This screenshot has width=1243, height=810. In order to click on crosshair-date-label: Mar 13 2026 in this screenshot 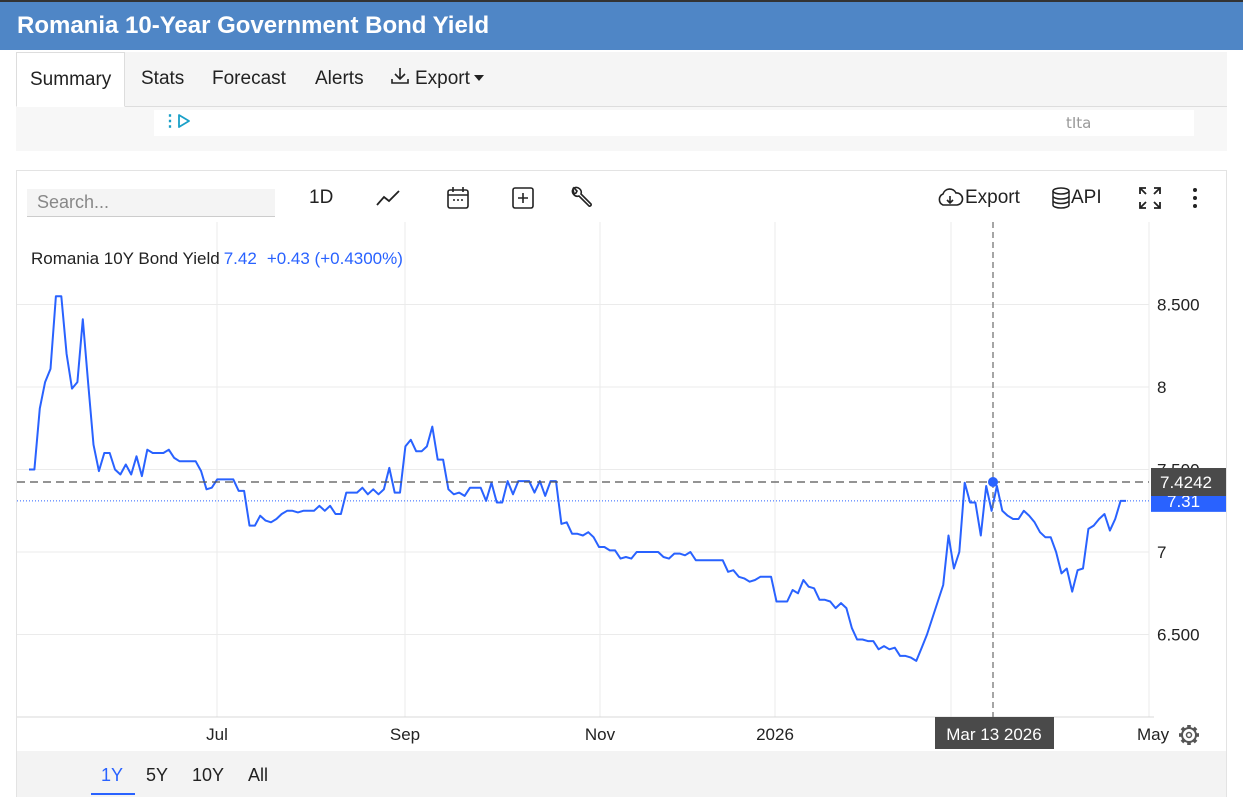, I will do `click(993, 734)`.